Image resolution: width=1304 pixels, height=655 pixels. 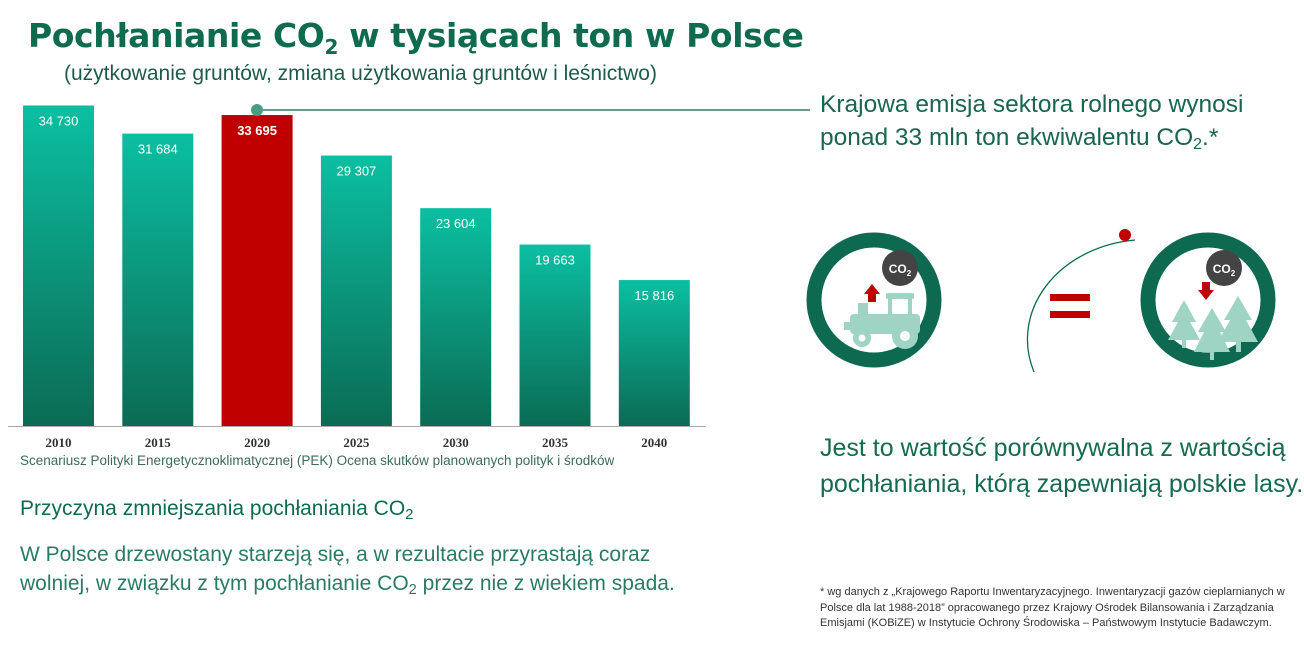 What do you see at coordinates (59, 120) in the screenshot?
I see `bar-value-label: 34 730` at bounding box center [59, 120].